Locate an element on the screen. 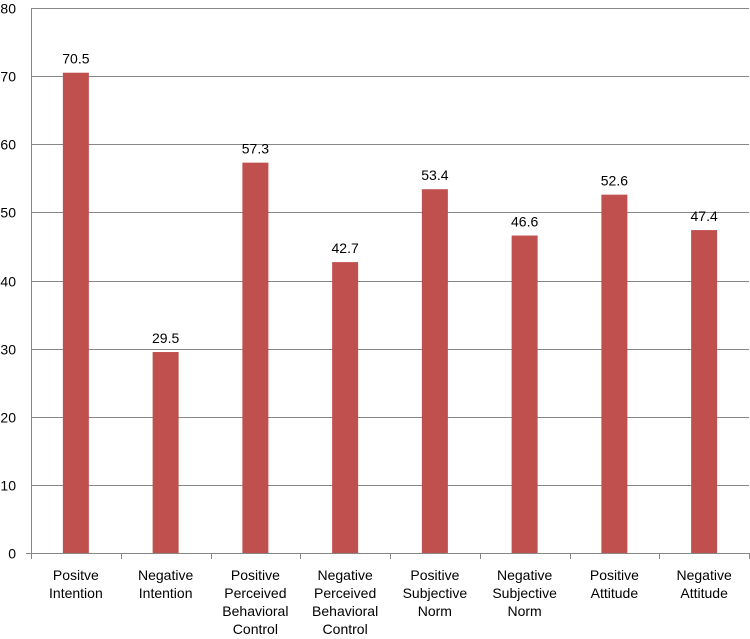 This screenshot has width=750, height=639. category-label: Positive Attitude is located at coordinates (614, 584).